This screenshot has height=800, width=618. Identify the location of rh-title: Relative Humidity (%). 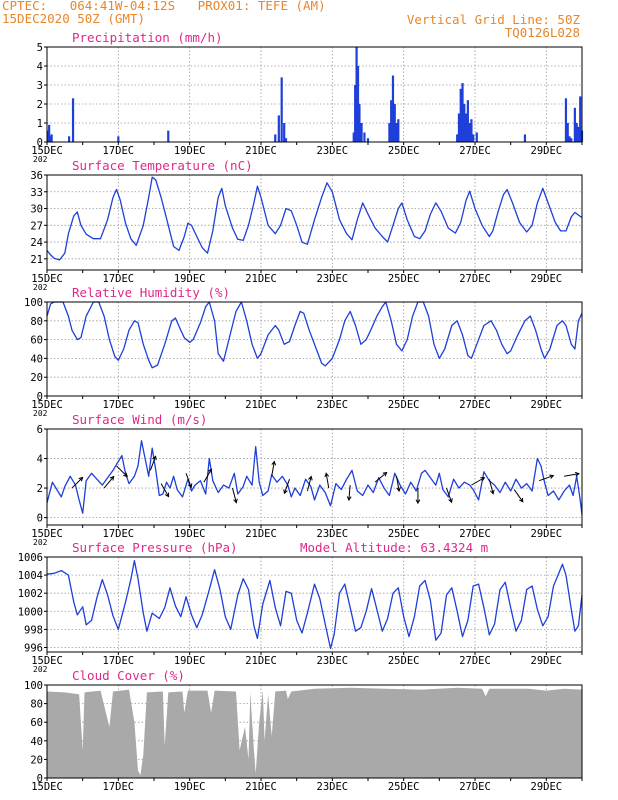
(151, 292).